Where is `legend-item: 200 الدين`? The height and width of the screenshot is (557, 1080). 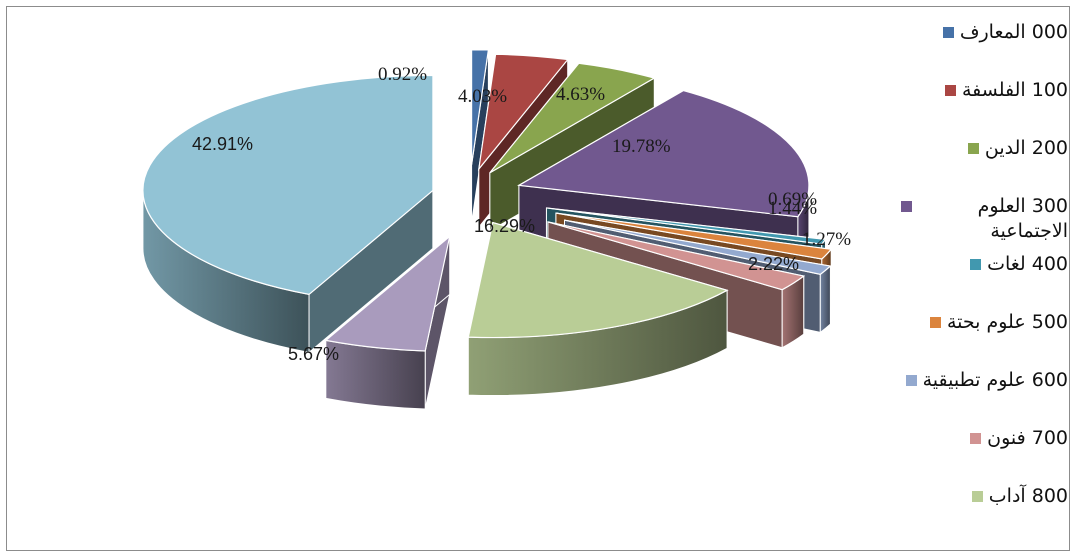
legend-item: 200 الدين is located at coordinates (1017, 148).